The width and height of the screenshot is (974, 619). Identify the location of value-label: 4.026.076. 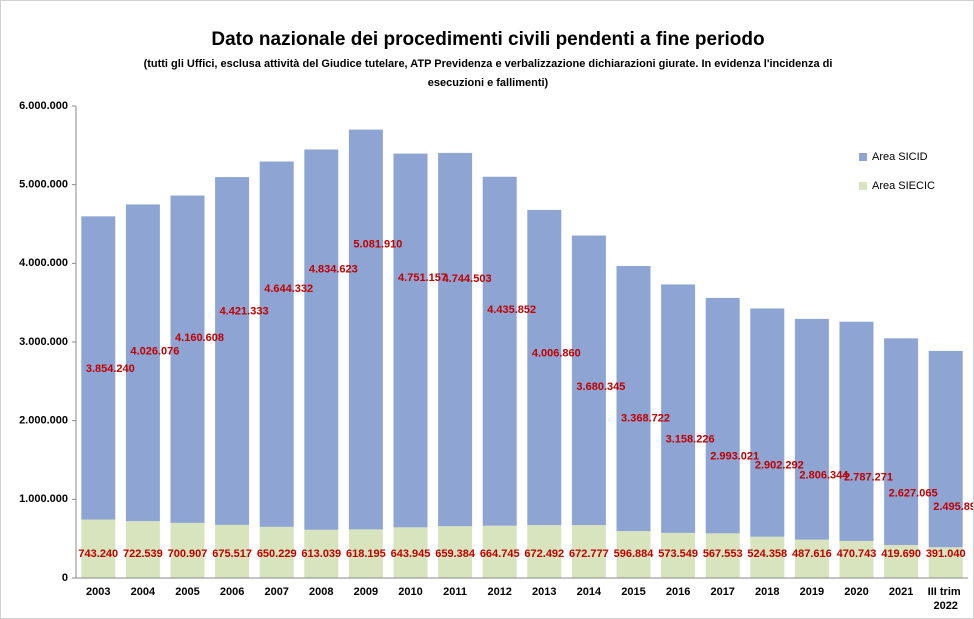
(154, 352).